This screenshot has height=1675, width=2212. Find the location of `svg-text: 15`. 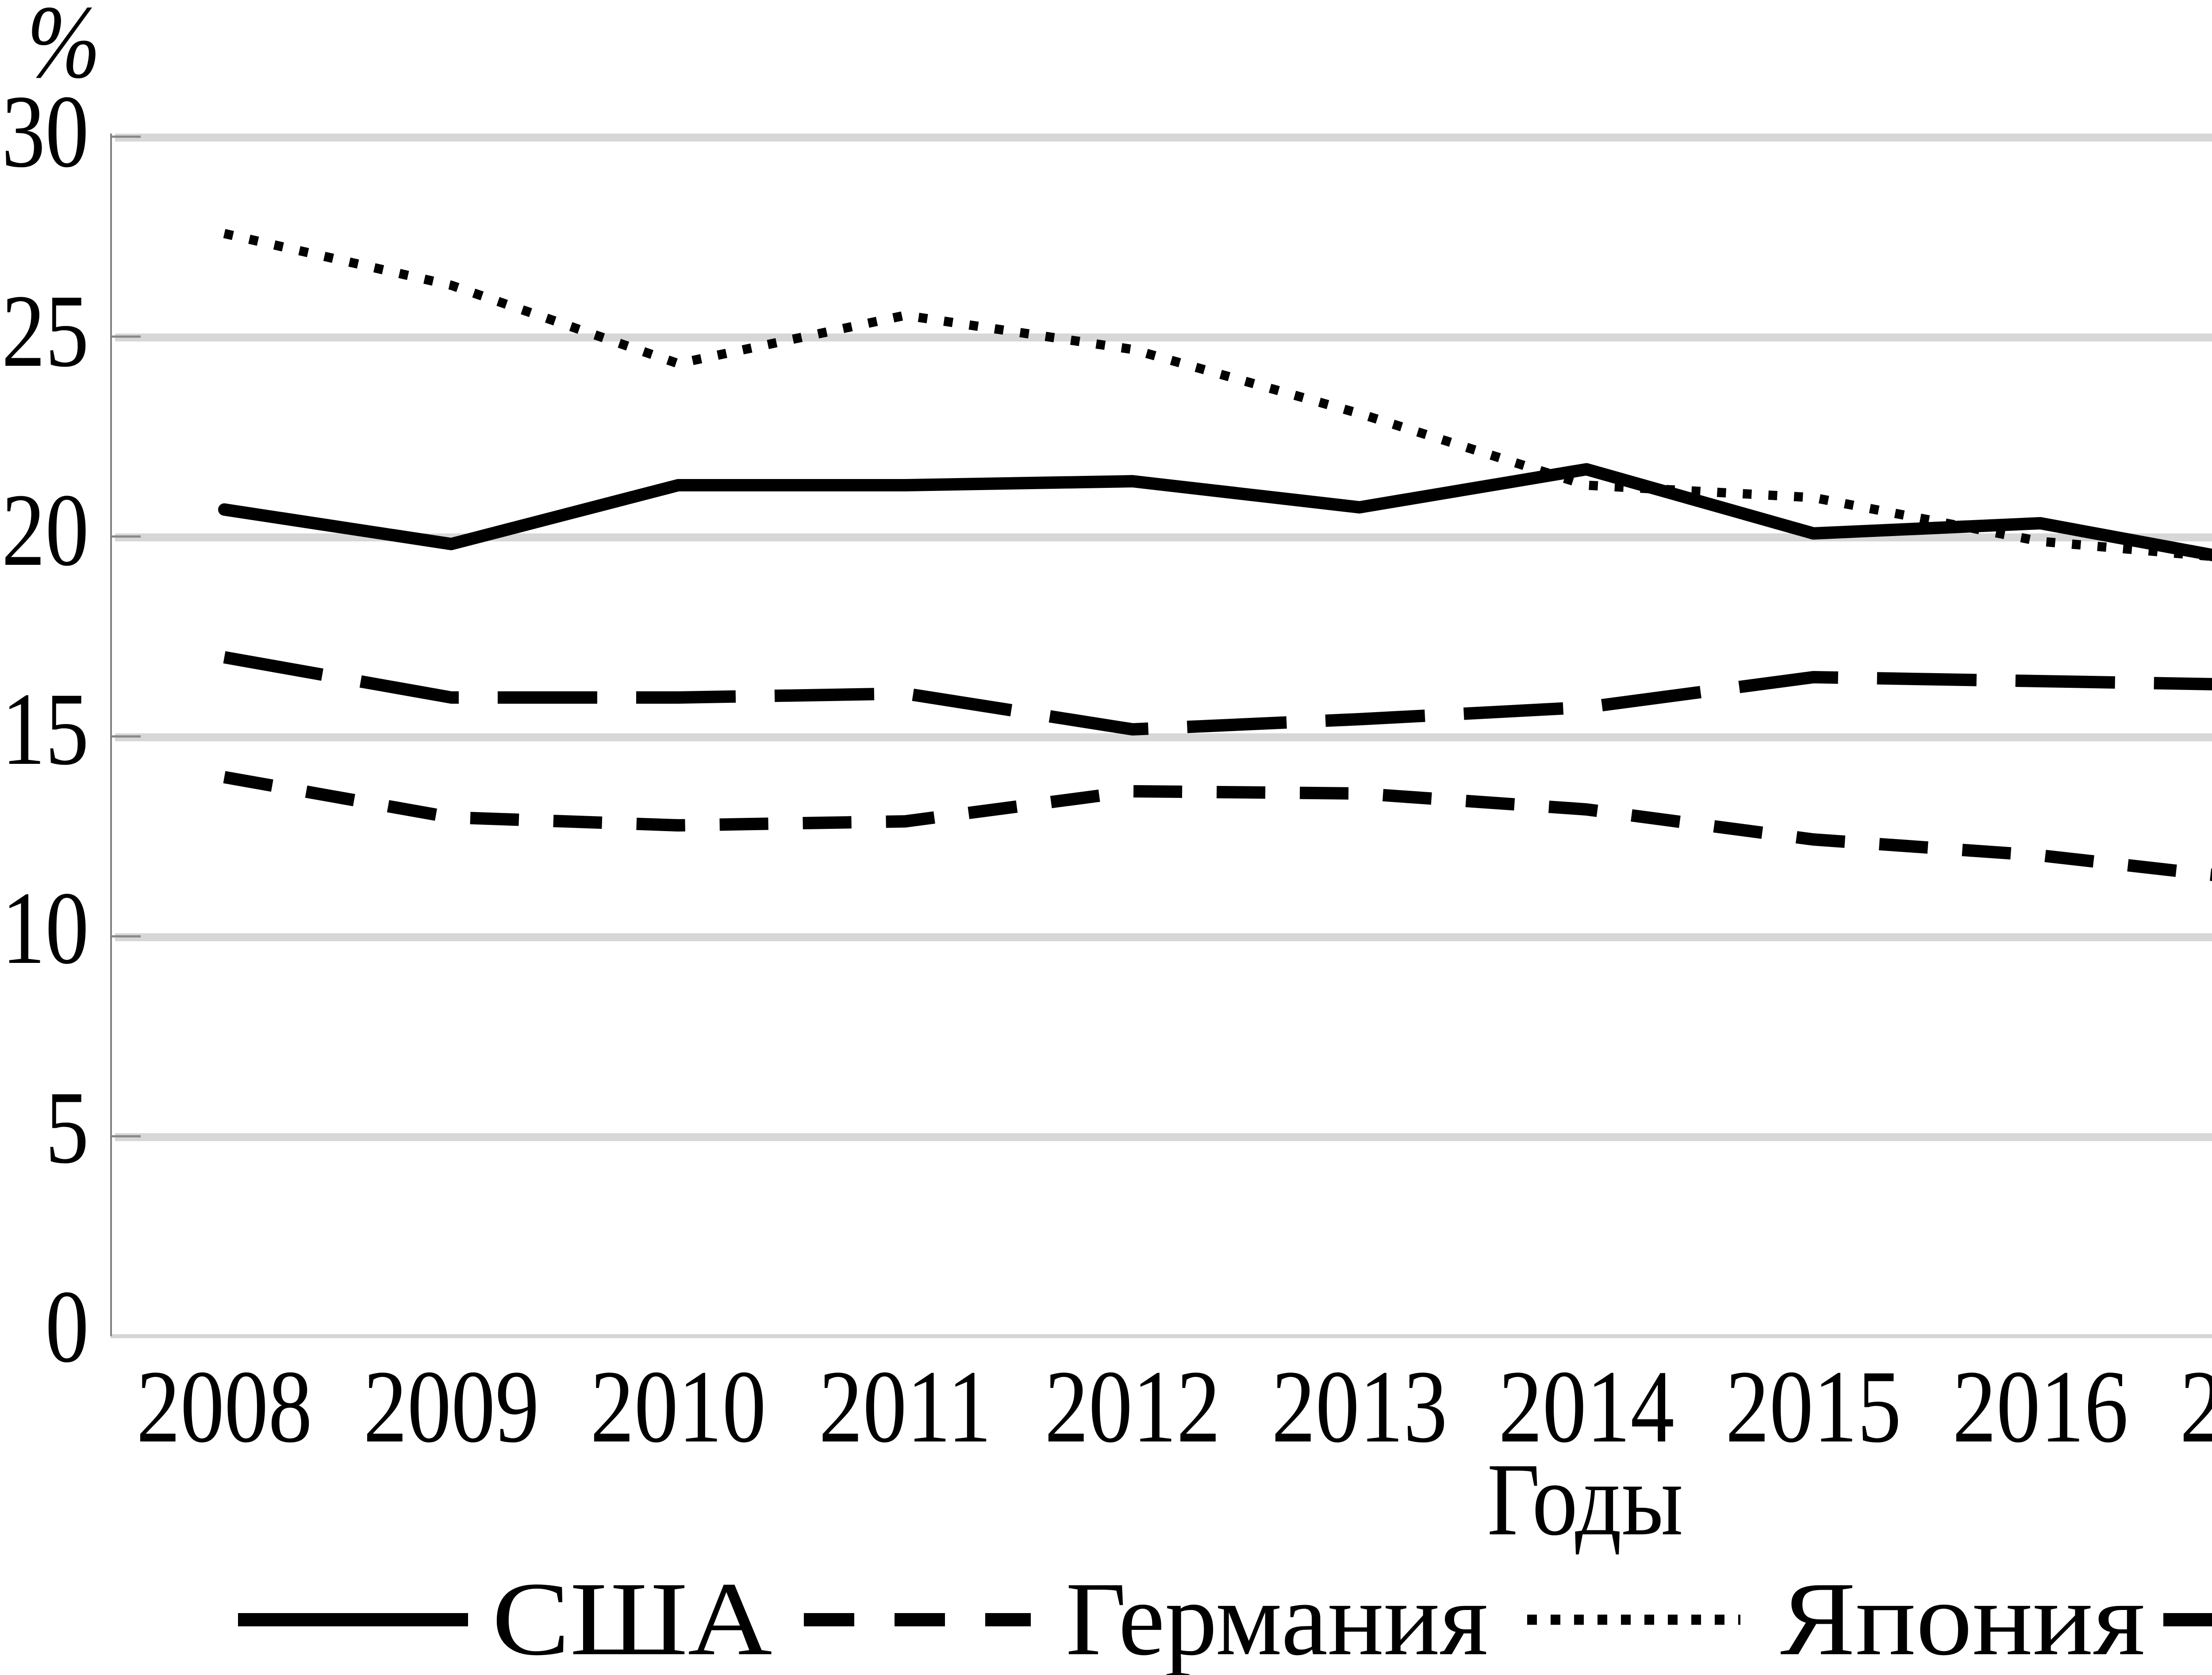

svg-text: 15 is located at coordinates (46, 728).